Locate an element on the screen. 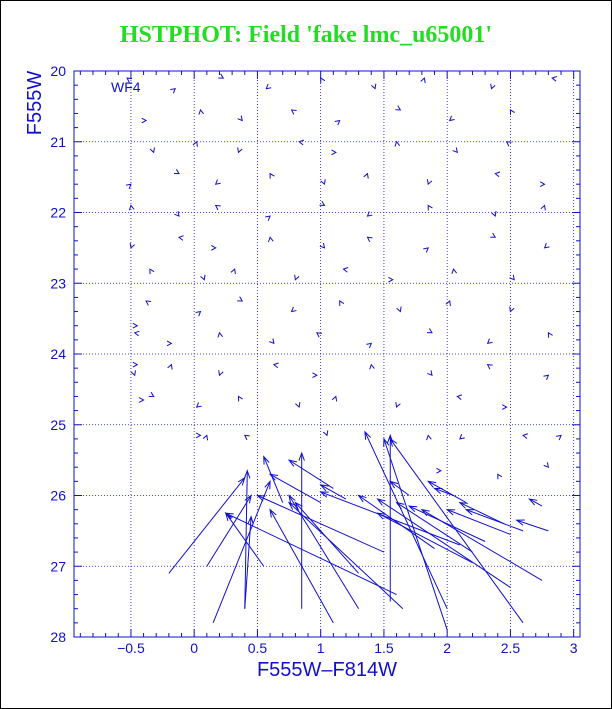  x-tick-label: 1.5 is located at coordinates (384, 648).